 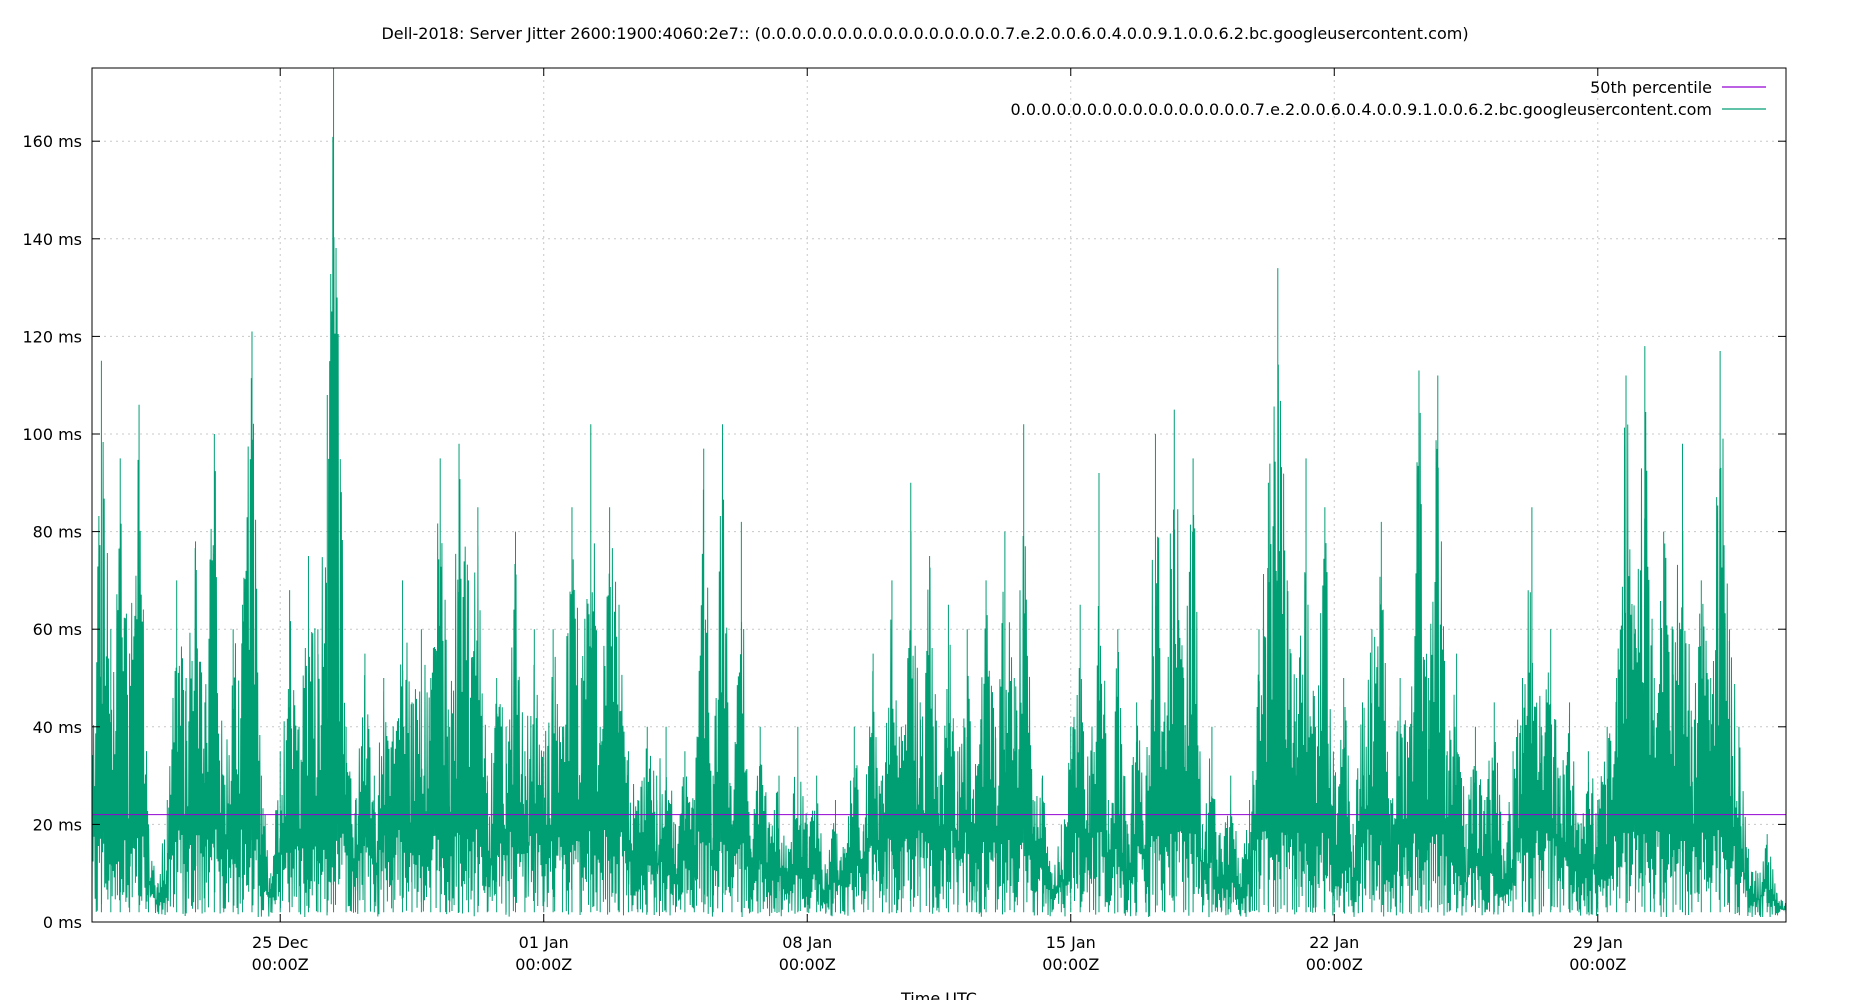 What do you see at coordinates (57, 824) in the screenshot?
I see `y-tick-label: 20 ms` at bounding box center [57, 824].